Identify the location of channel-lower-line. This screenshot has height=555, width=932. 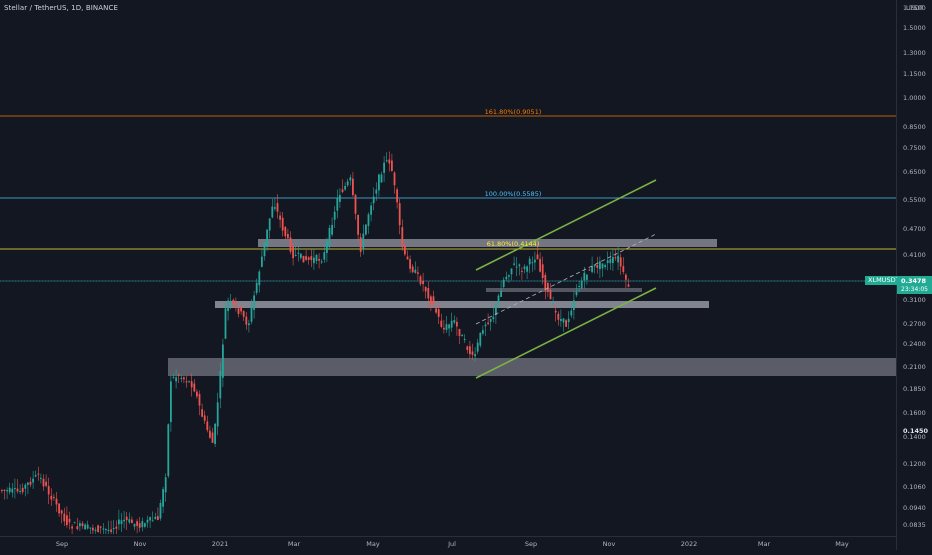
(566, 333).